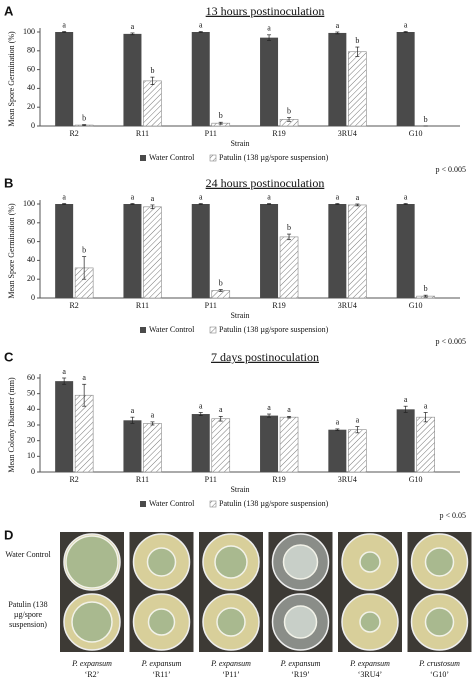 This screenshot has height=684, width=474. What do you see at coordinates (8, 534) in the screenshot?
I see `panel-label: D` at bounding box center [8, 534].